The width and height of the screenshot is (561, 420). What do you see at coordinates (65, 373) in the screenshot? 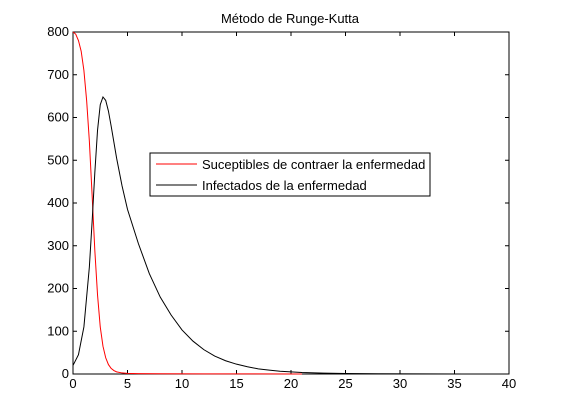
I see `y-tick-label: 0` at bounding box center [65, 373].